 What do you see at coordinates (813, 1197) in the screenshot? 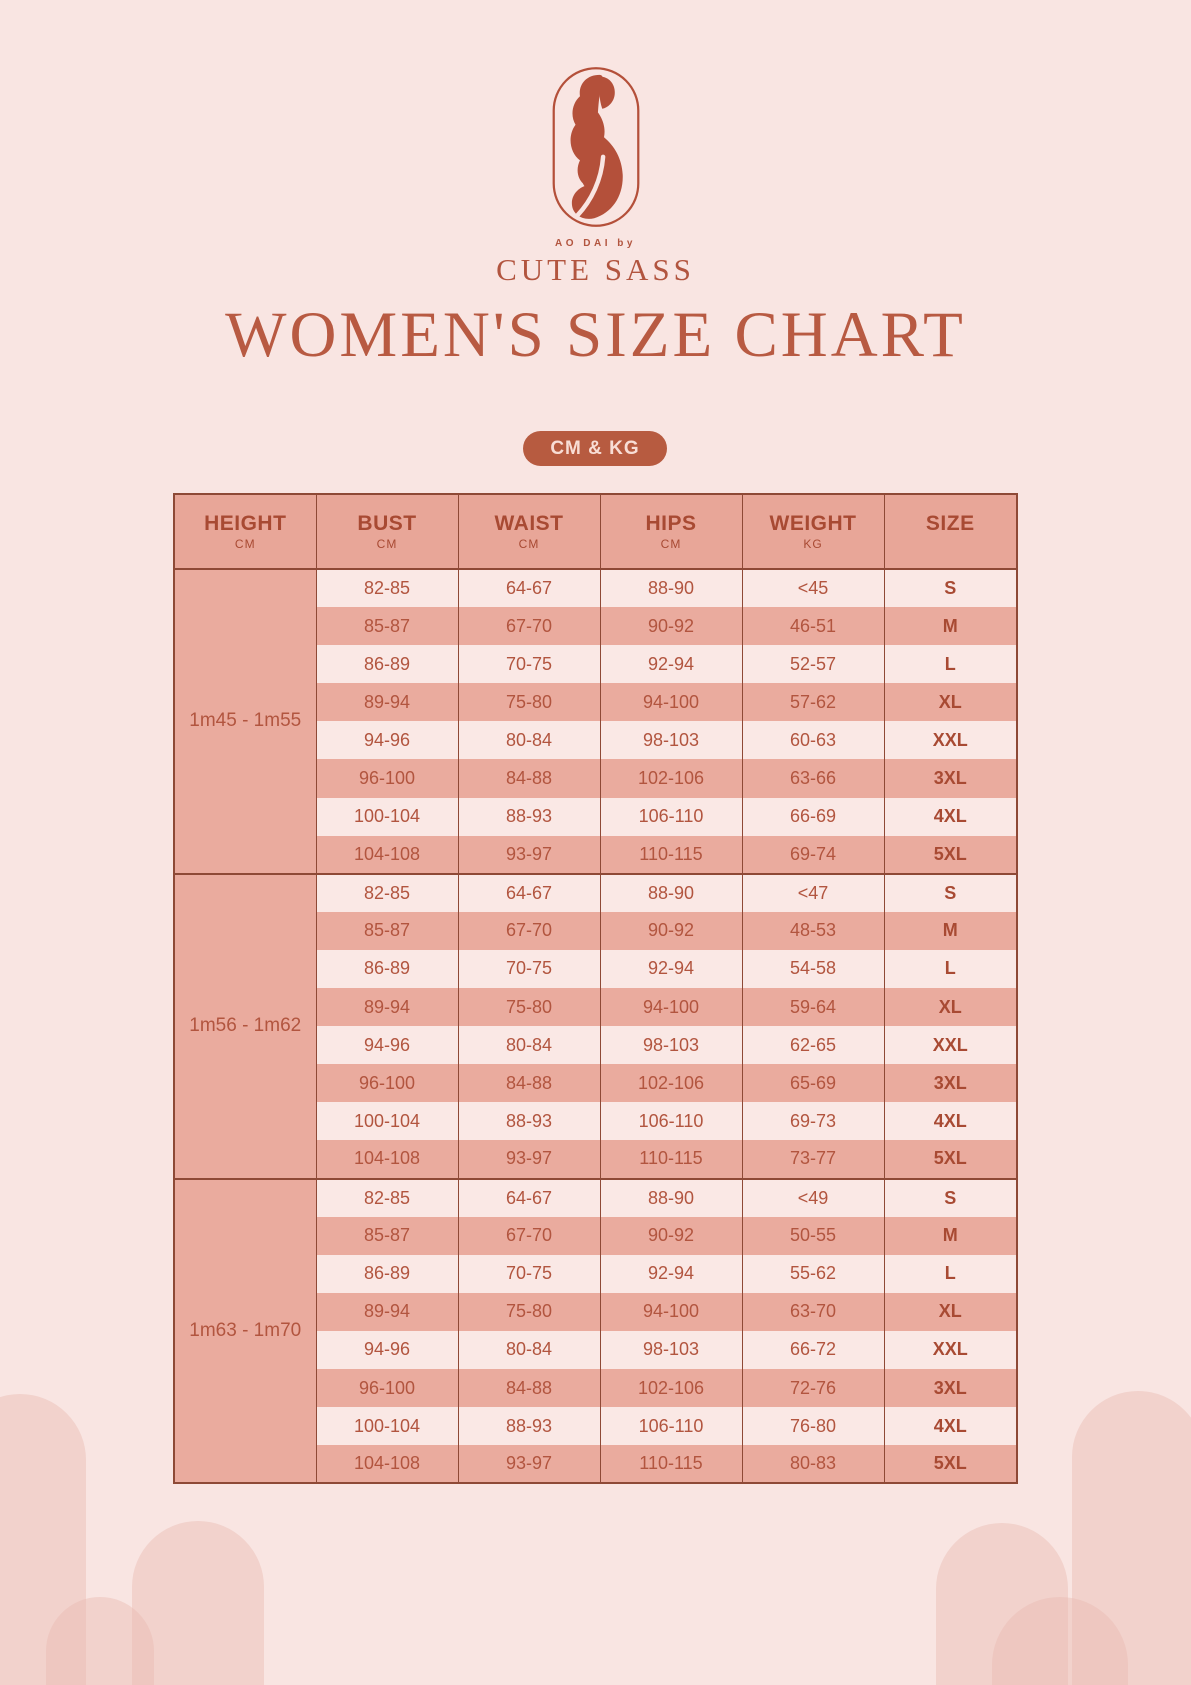
I see `measurement-cell: <49` at bounding box center [813, 1197].